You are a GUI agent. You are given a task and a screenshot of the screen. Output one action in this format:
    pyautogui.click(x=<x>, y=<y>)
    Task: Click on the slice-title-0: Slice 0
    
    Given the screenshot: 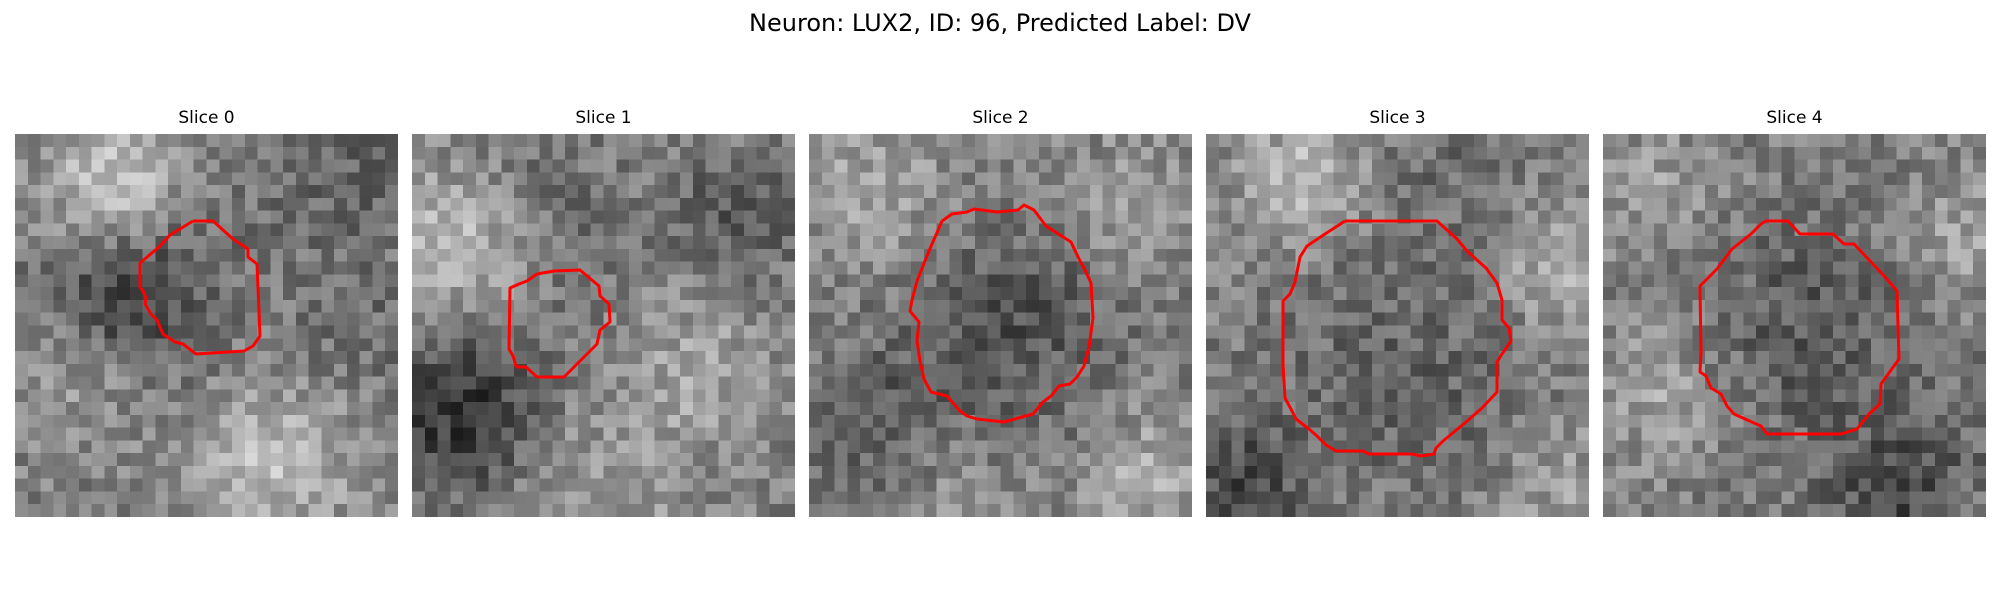 What is the action you would take?
    pyautogui.click(x=206, y=118)
    